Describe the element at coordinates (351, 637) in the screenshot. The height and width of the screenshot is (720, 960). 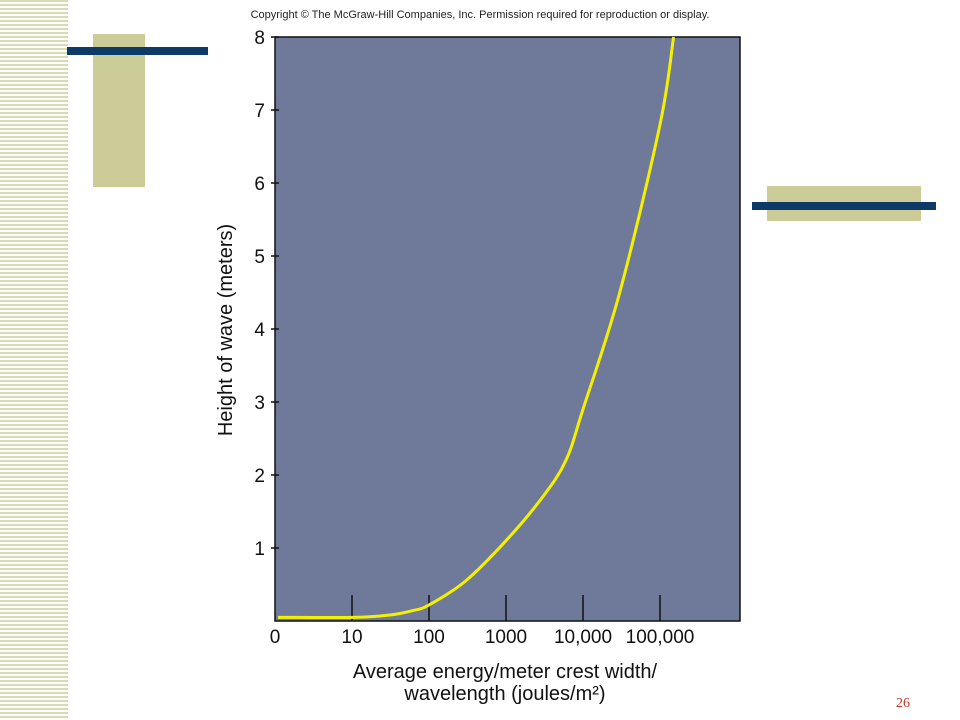
I see `x-tick-label: 10` at that location.